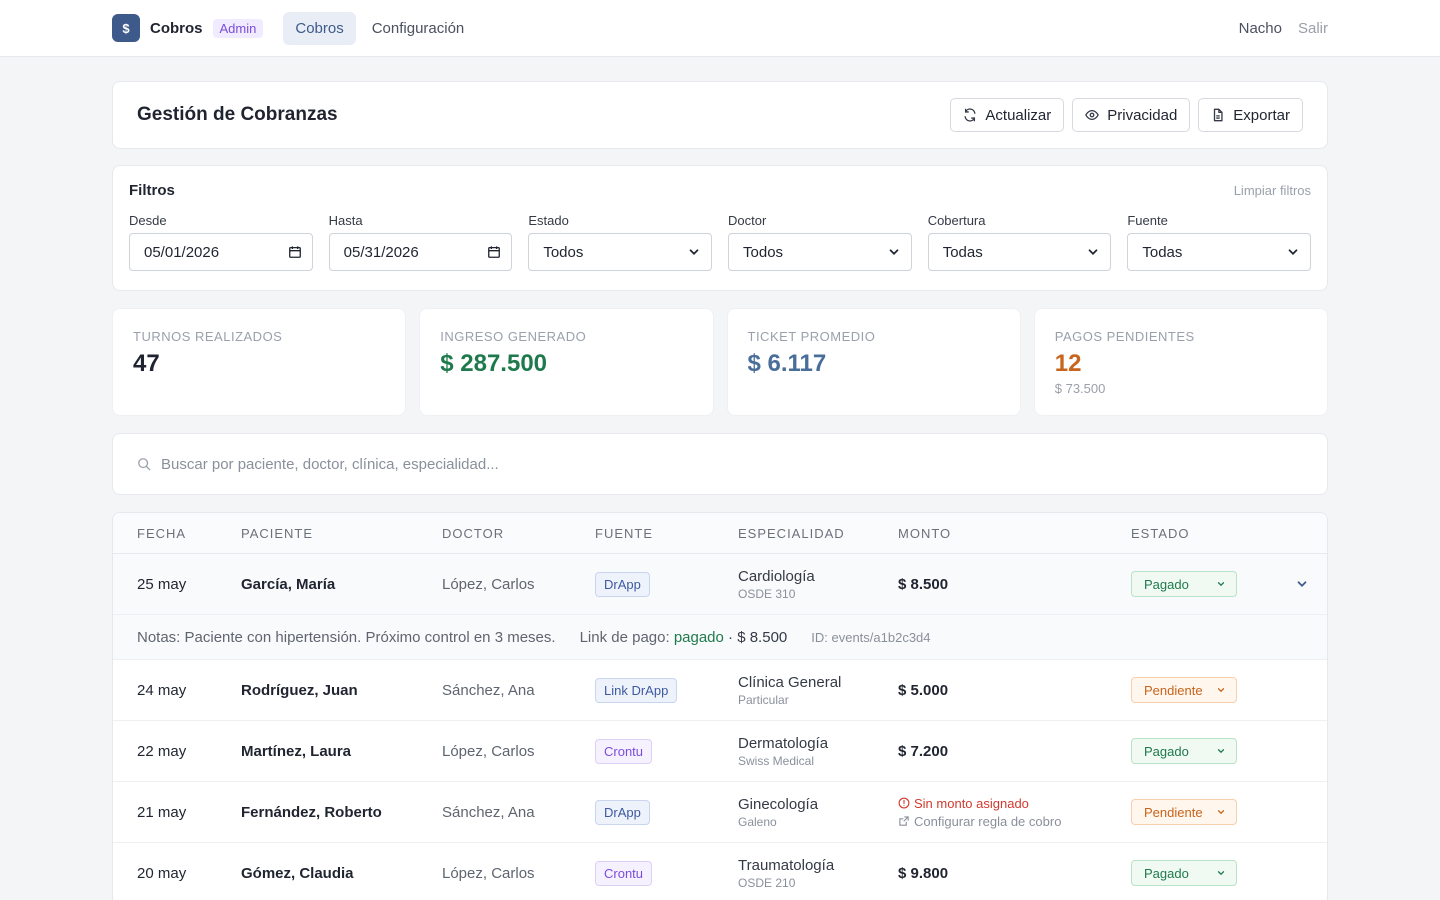 The image size is (1440, 900). What do you see at coordinates (1124, 336) in the screenshot?
I see `stat-label: PAGOS PENDIENTES` at bounding box center [1124, 336].